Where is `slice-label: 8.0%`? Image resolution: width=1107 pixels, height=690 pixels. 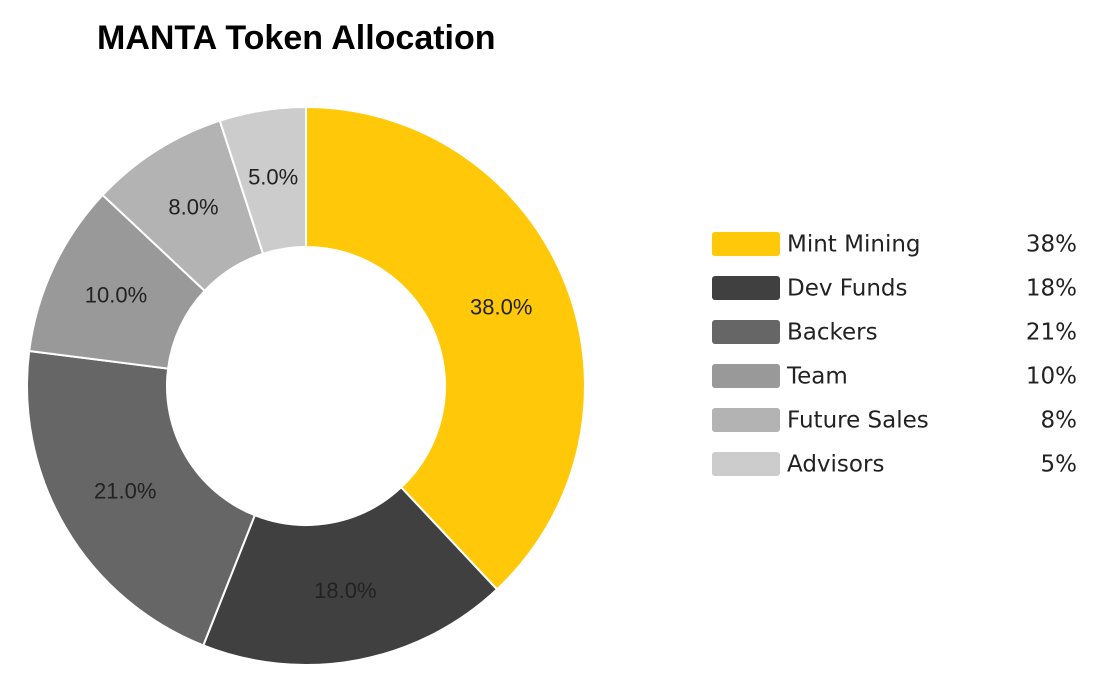 slice-label: 8.0% is located at coordinates (193, 207).